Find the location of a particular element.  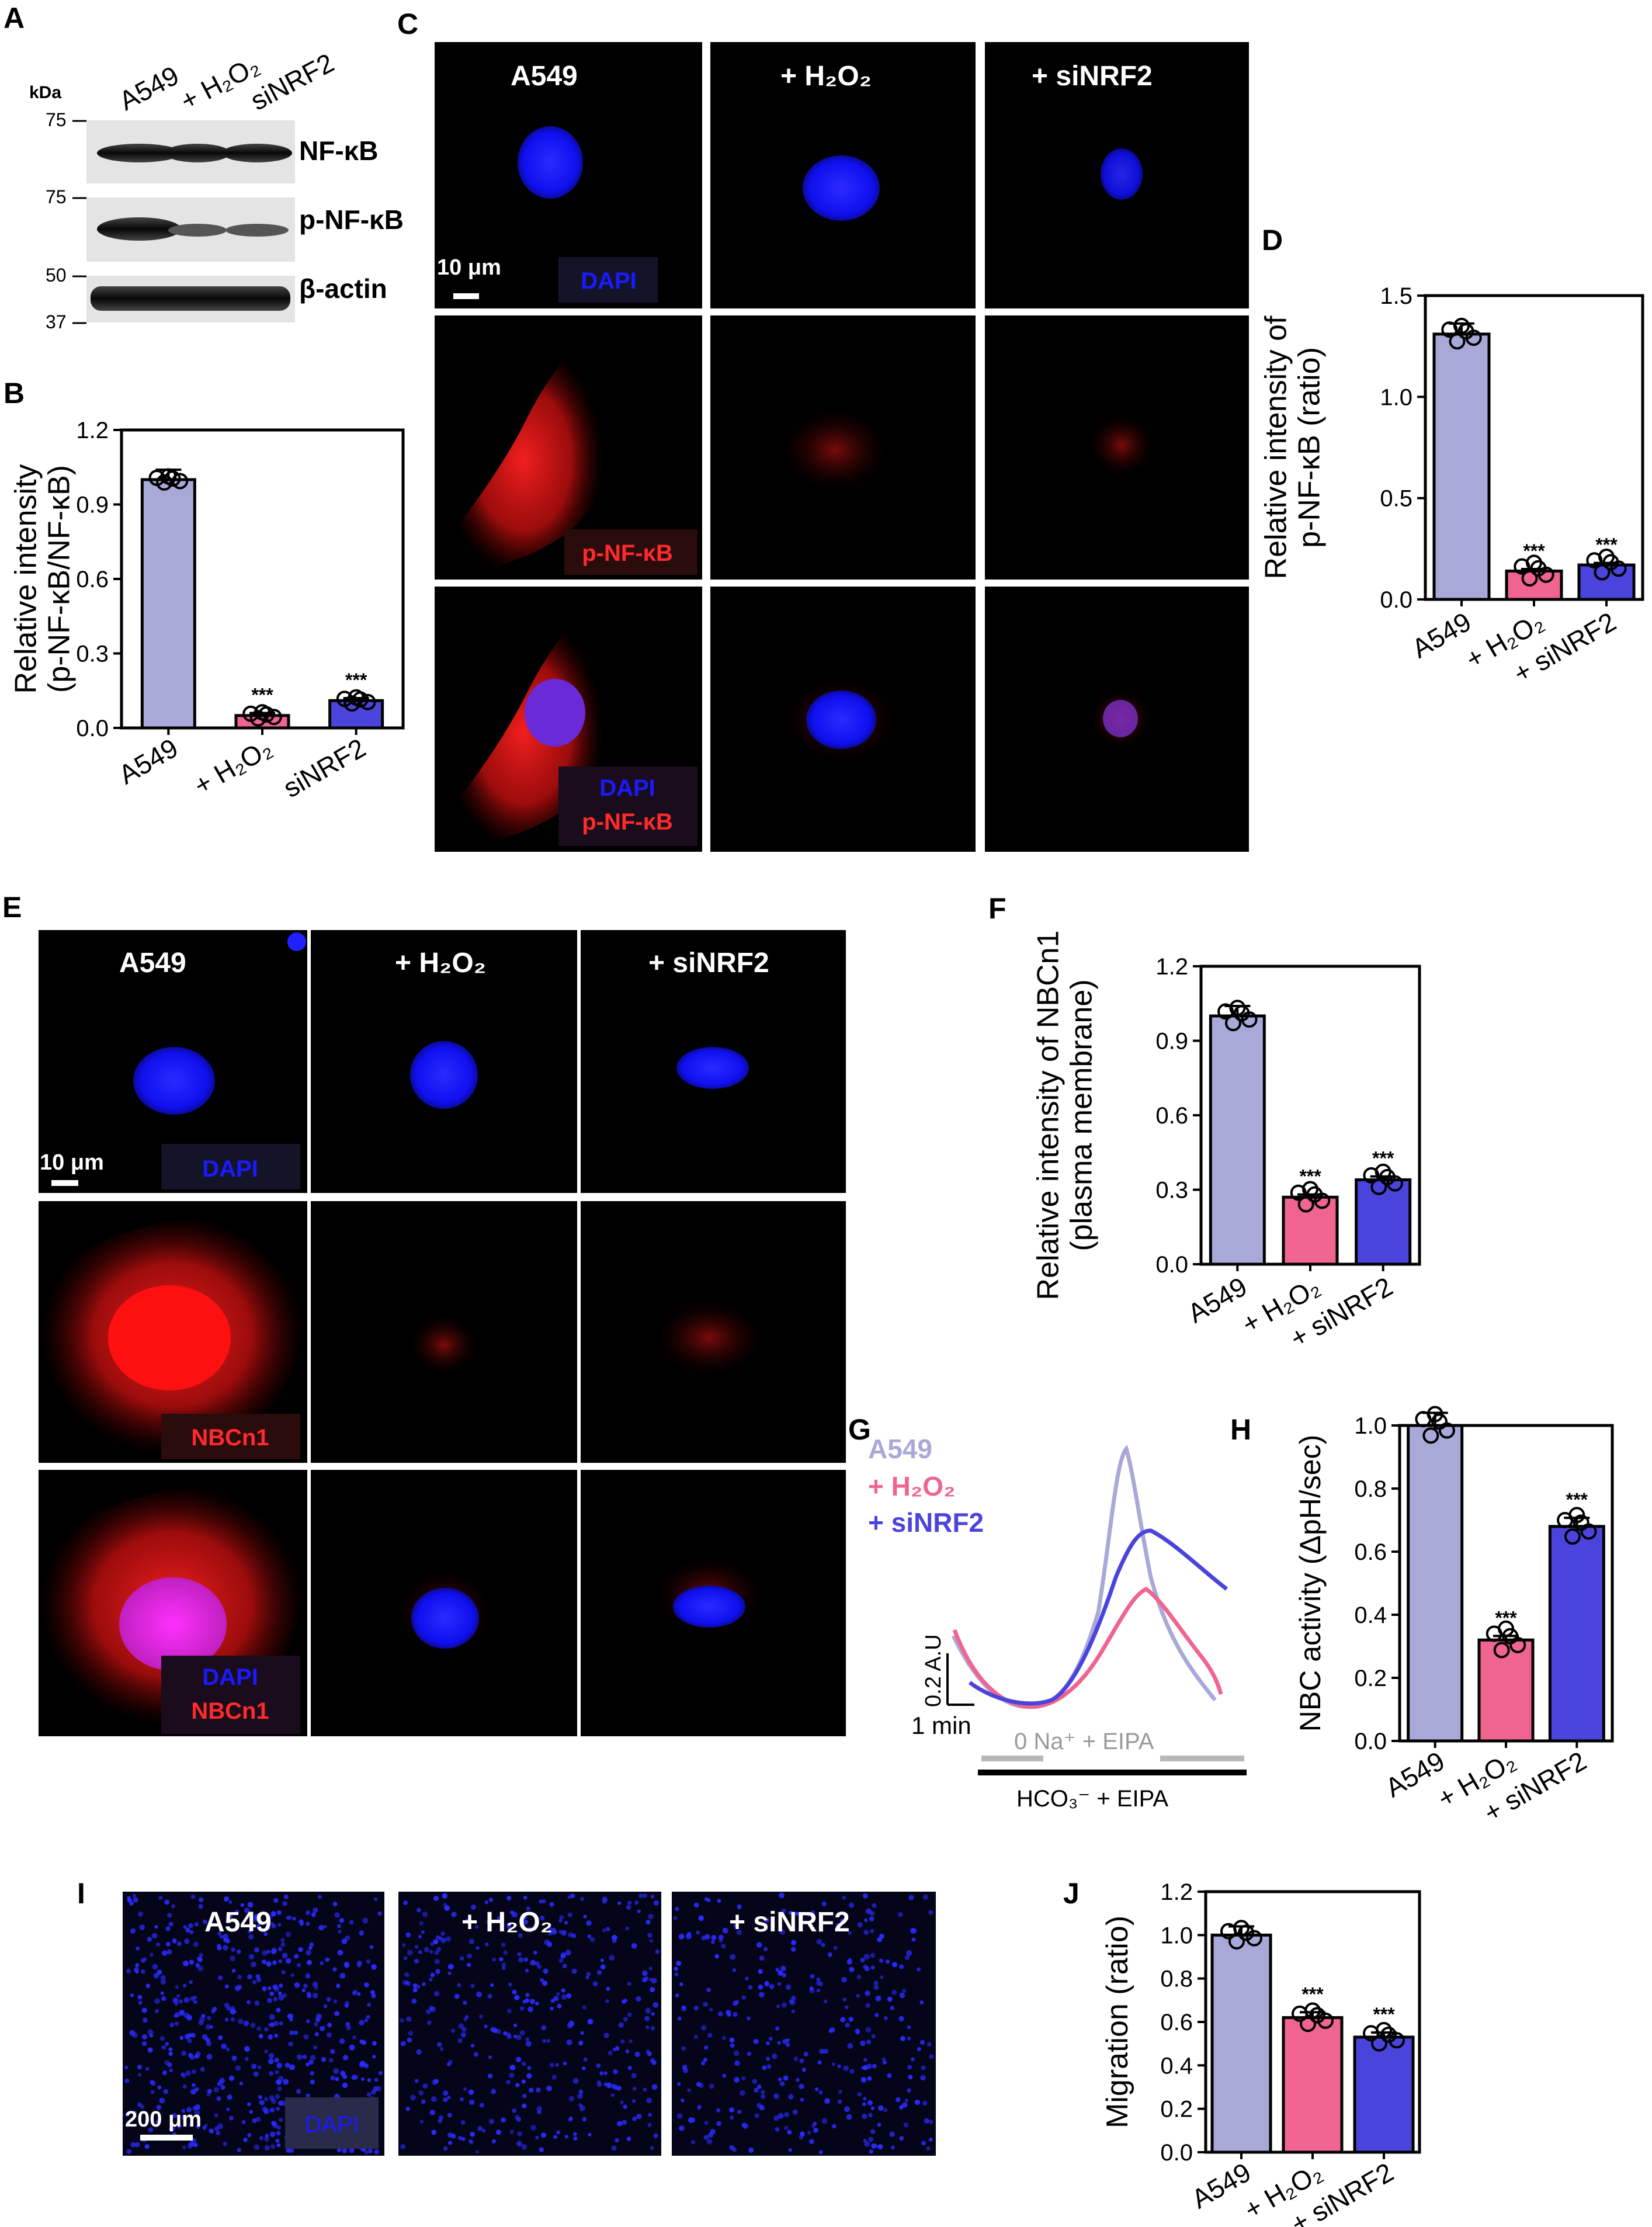

cell-dots-a549 is located at coordinates (253, 2024).